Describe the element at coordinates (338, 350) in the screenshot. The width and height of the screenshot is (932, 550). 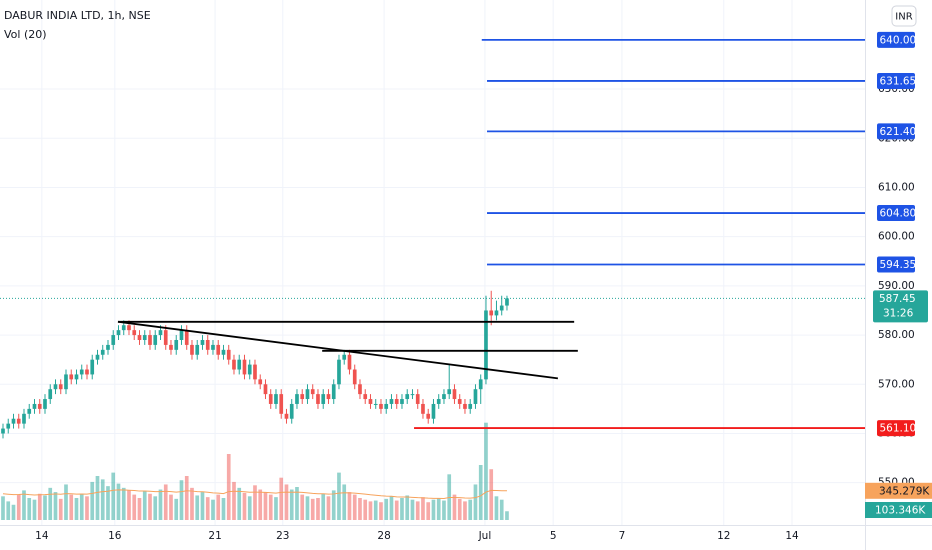
I see `trendline` at that location.